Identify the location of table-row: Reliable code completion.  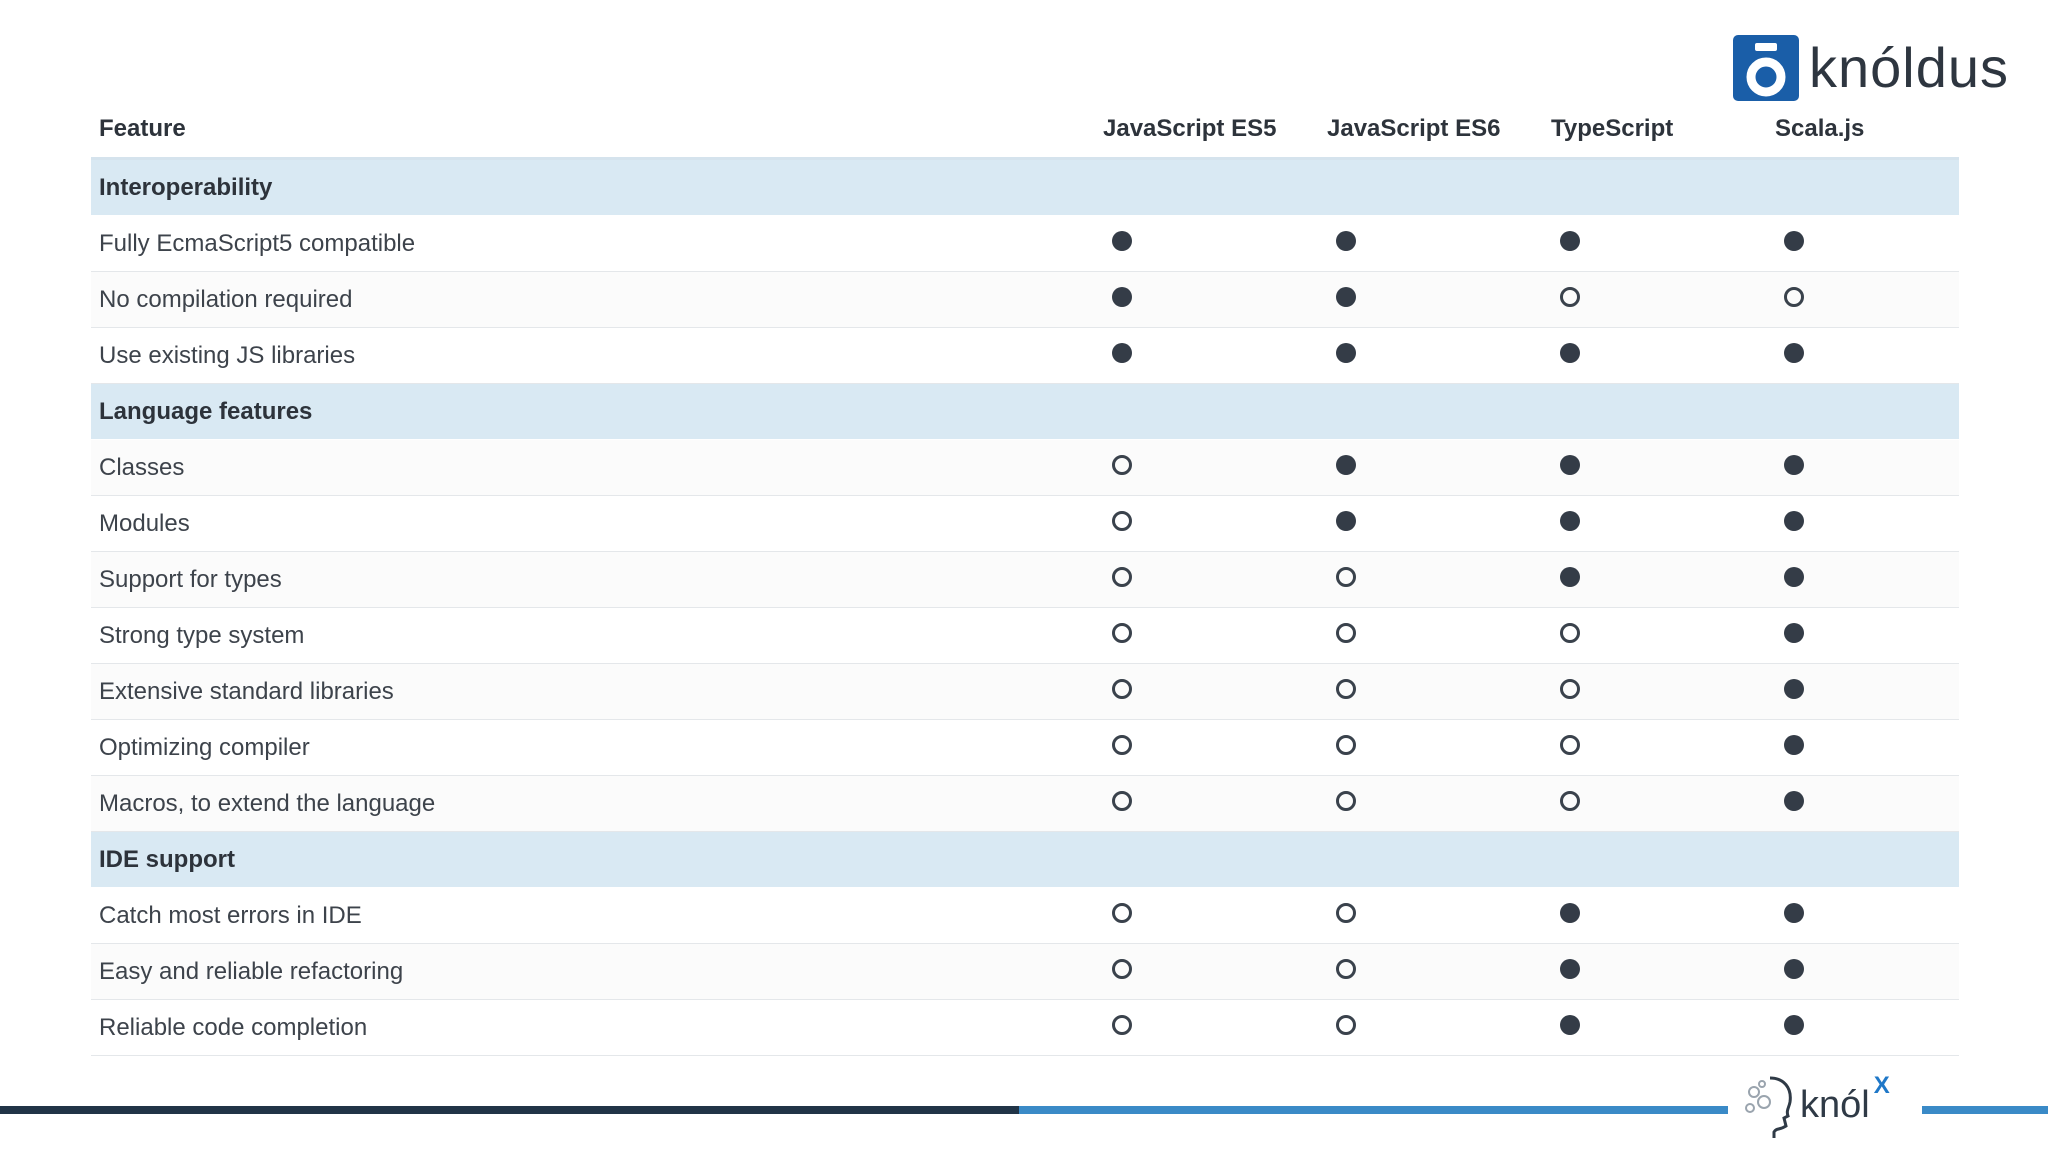
(1025, 1027).